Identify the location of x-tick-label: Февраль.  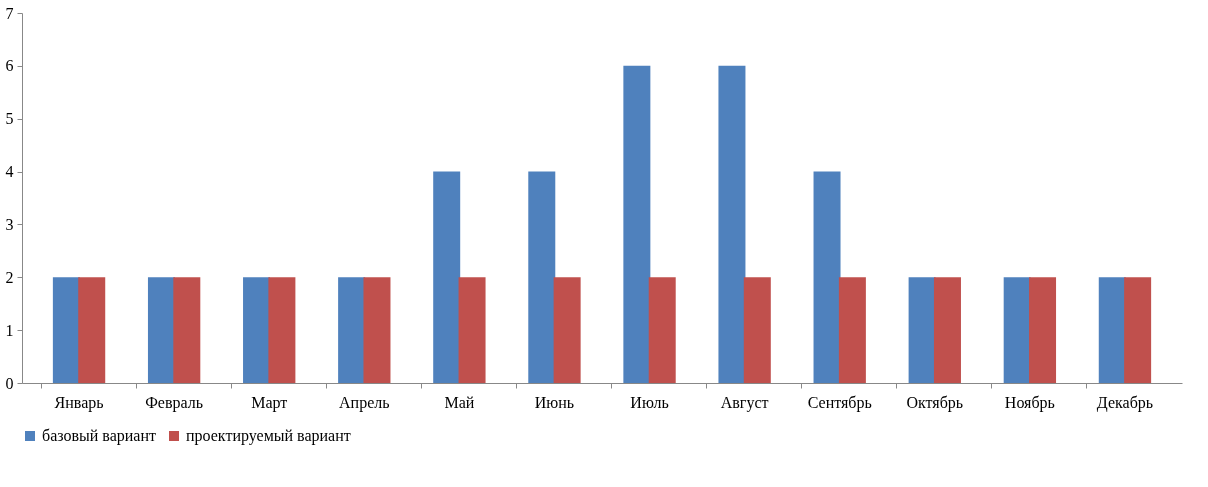
(174, 402).